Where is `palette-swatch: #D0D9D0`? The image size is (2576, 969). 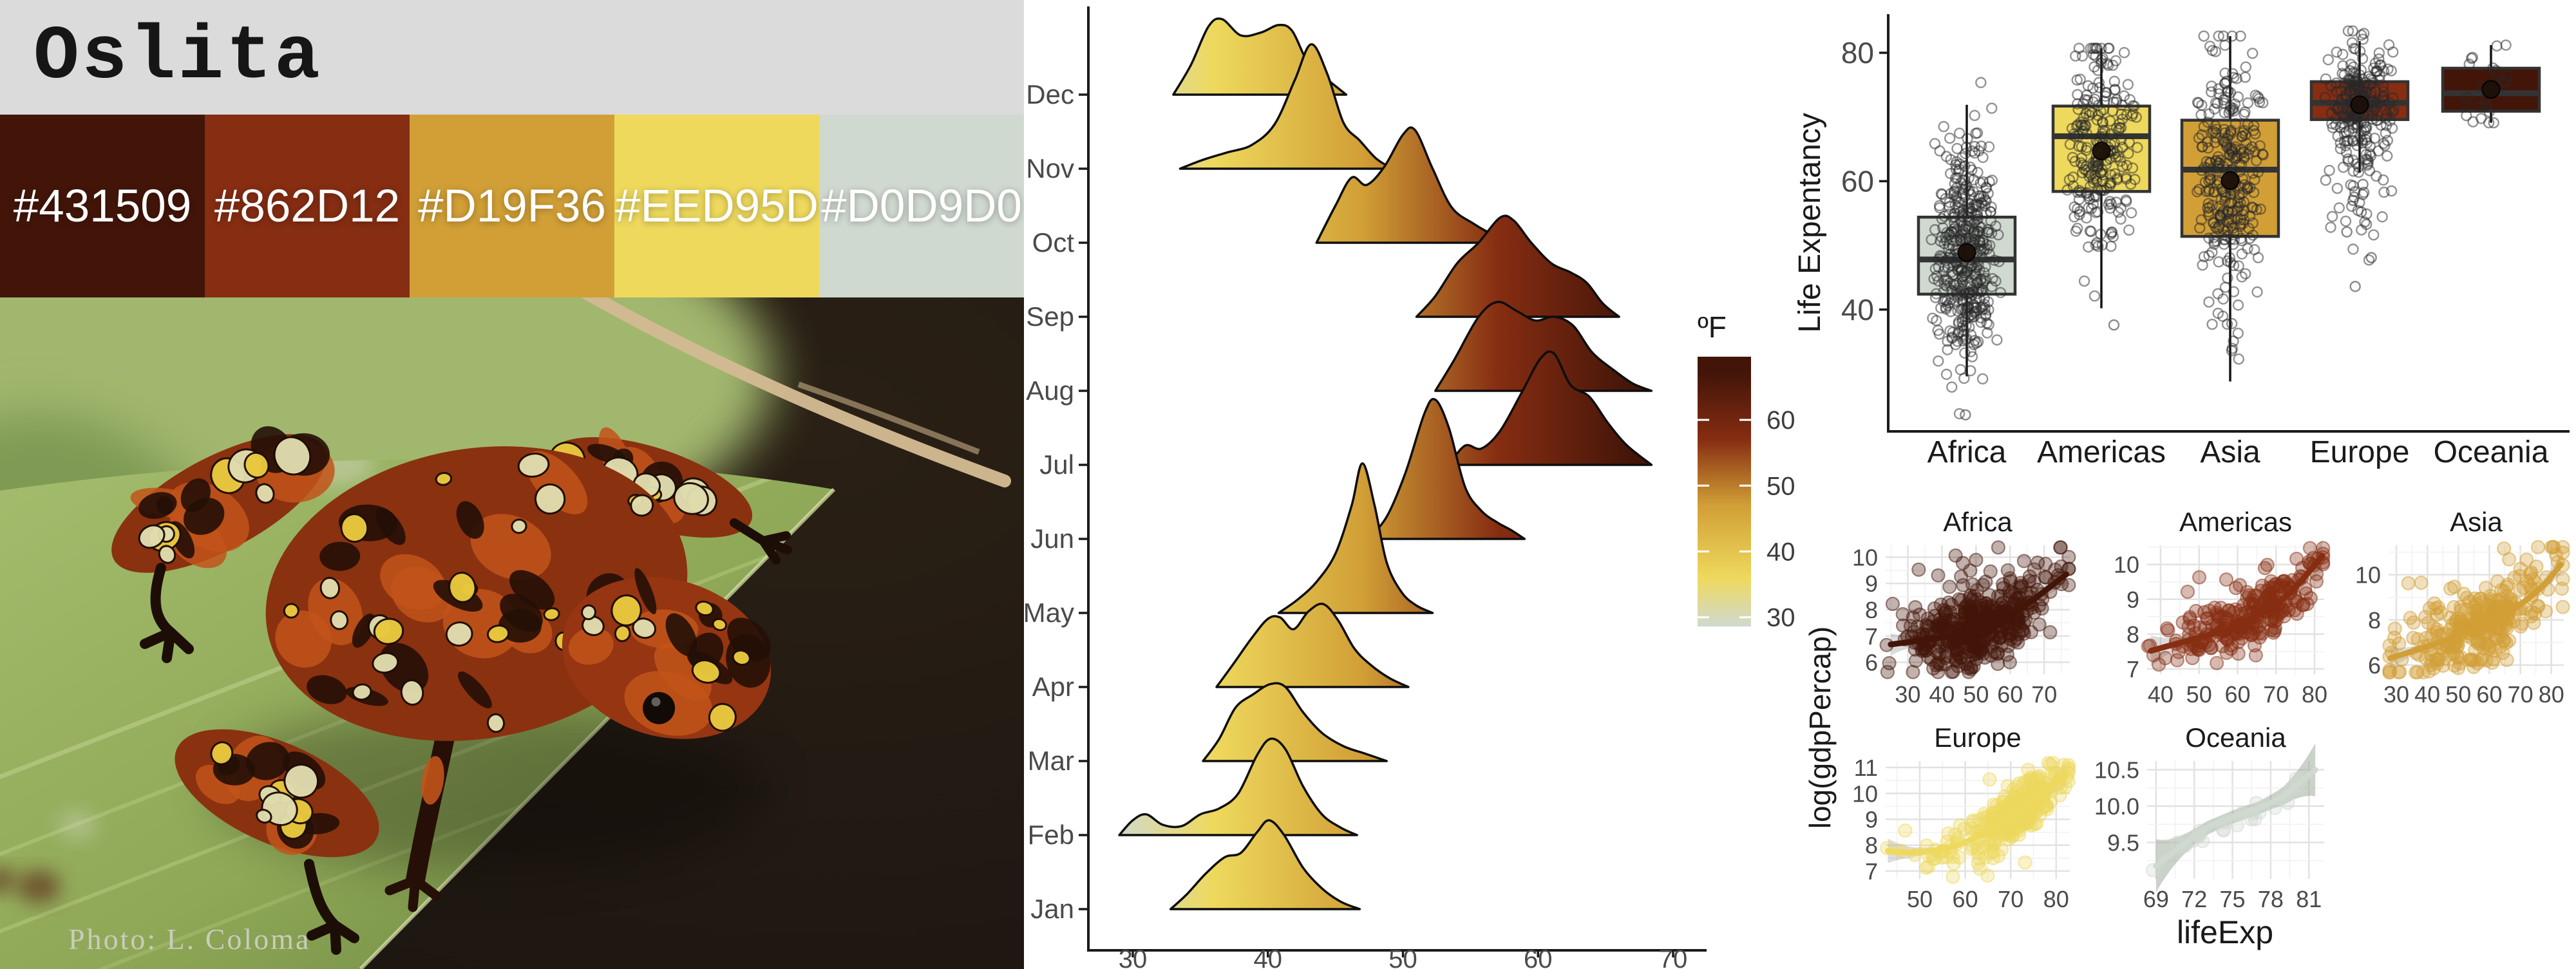
palette-swatch: #D0D9D0 is located at coordinates (921, 206).